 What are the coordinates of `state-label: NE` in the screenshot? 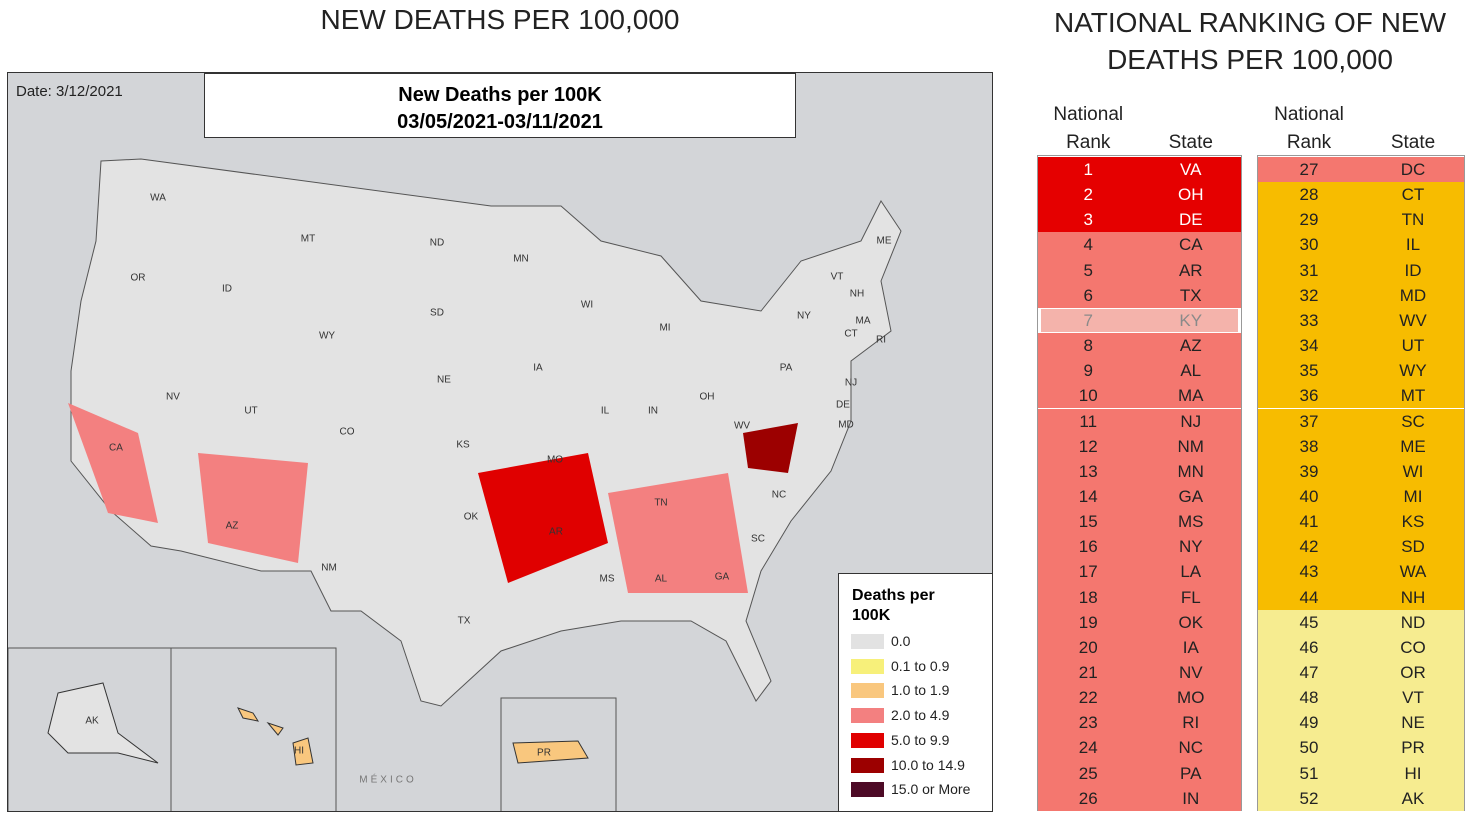 It's located at (444, 380).